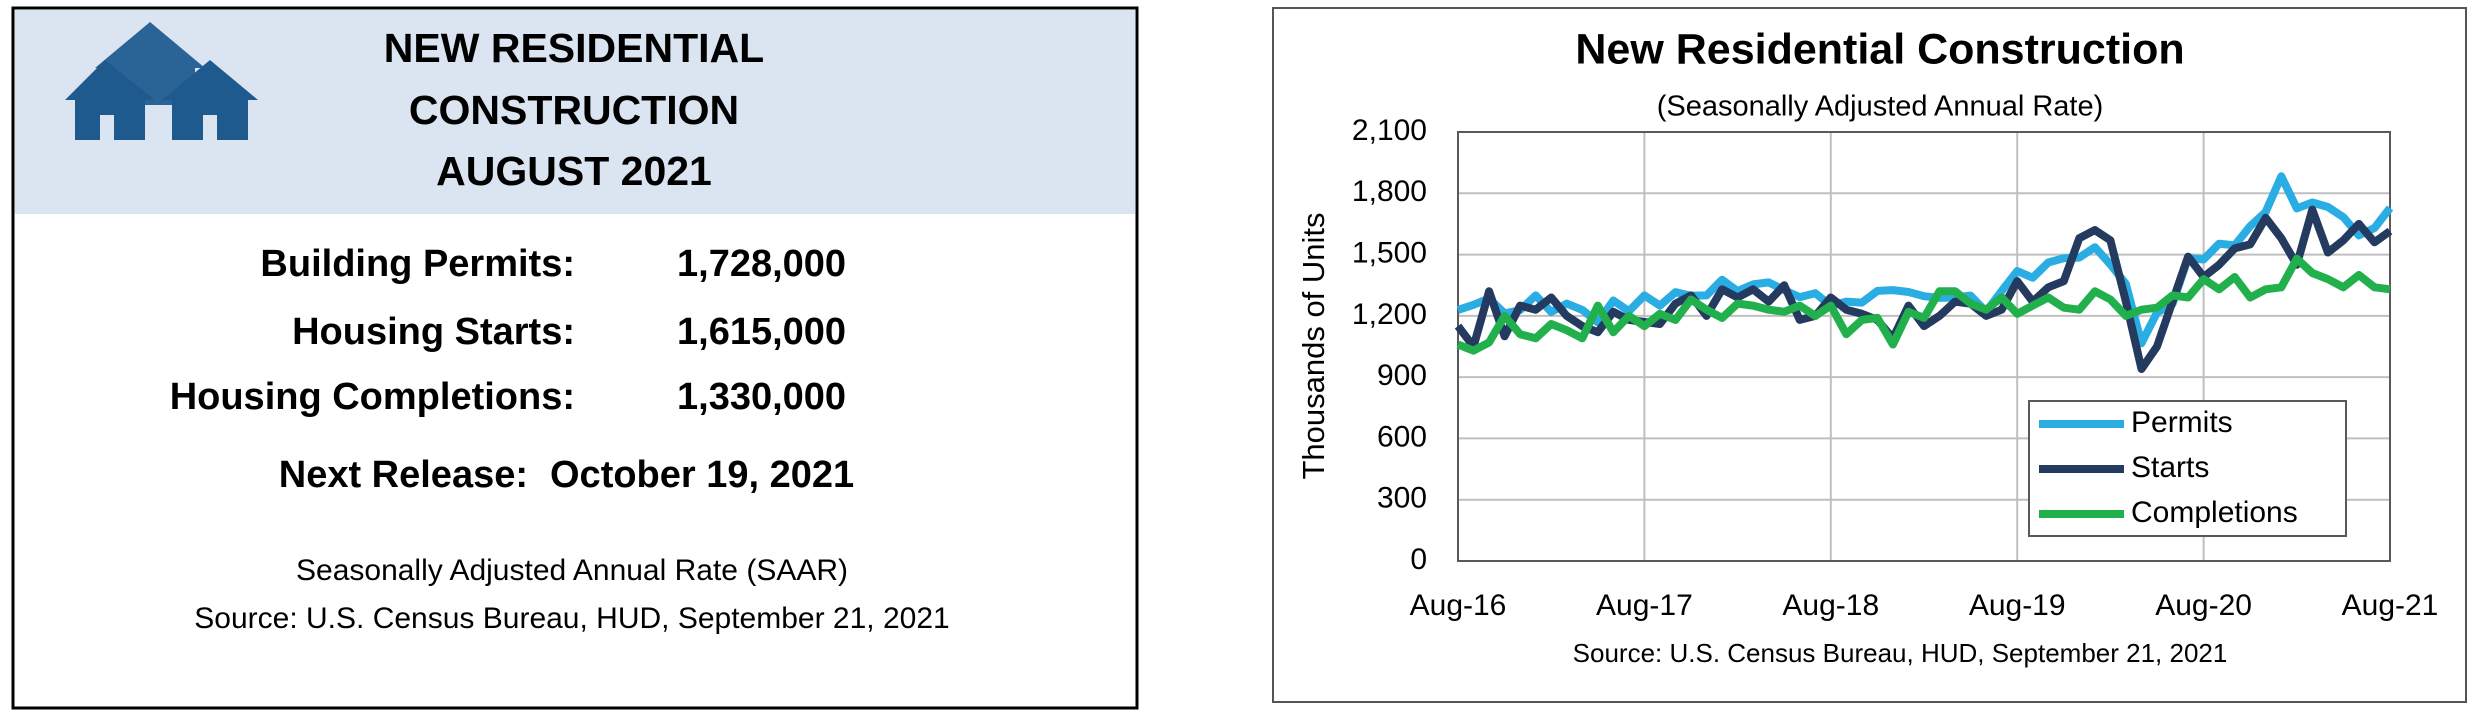 The image size is (2476, 714). What do you see at coordinates (372, 397) in the screenshot?
I see `row-label: Housing Completions:` at bounding box center [372, 397].